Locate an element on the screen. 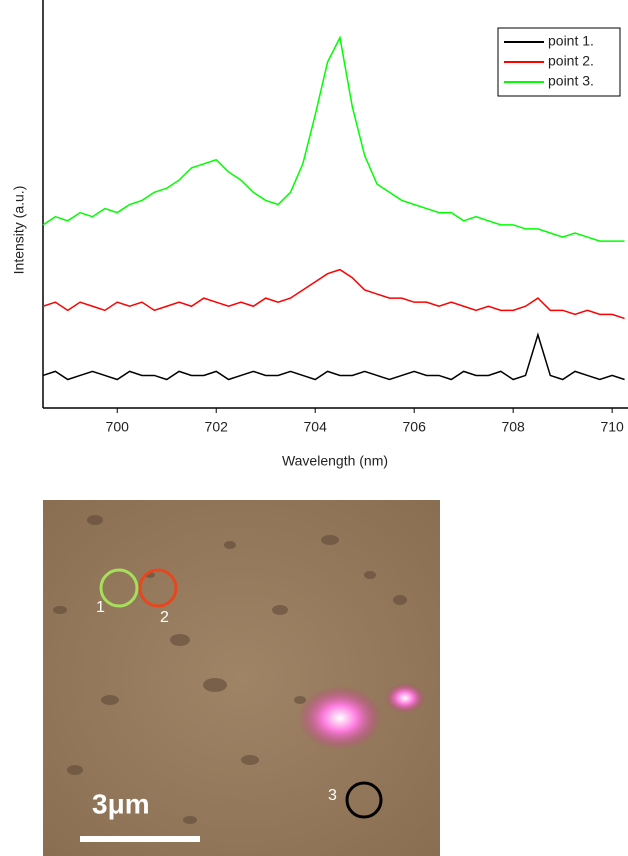 This screenshot has height=856, width=628. legend-label: point 2. is located at coordinates (571, 61).